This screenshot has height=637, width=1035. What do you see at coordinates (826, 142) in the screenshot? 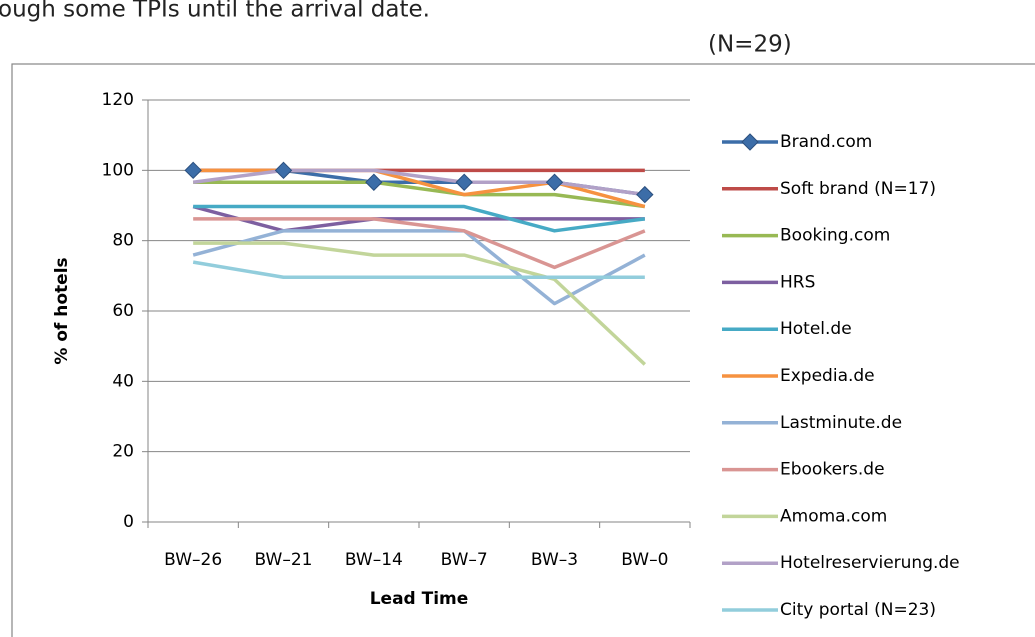
I see `legend-label: Brand.com` at bounding box center [826, 142].